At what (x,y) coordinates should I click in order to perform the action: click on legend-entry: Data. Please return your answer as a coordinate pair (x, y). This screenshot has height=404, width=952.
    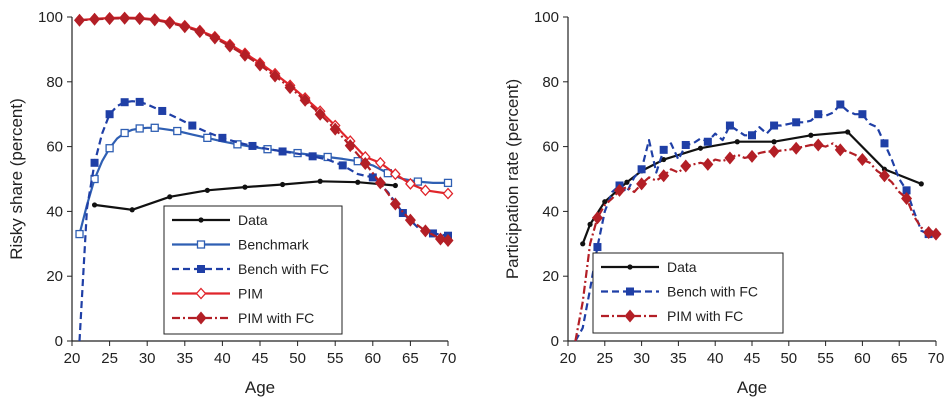
    Looking at the image, I should click on (682, 267).